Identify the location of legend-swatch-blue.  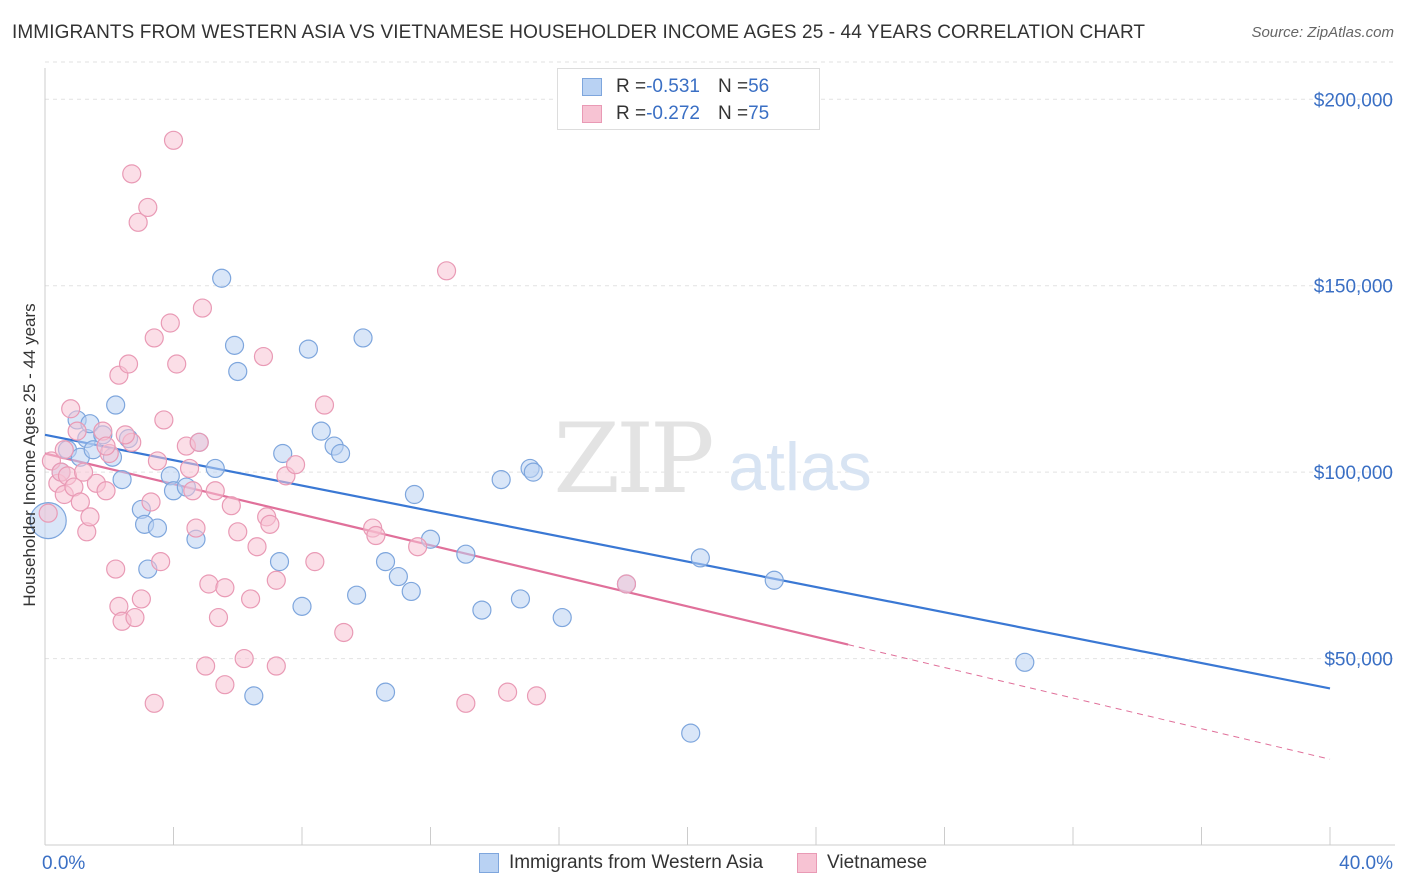
(488, 863).